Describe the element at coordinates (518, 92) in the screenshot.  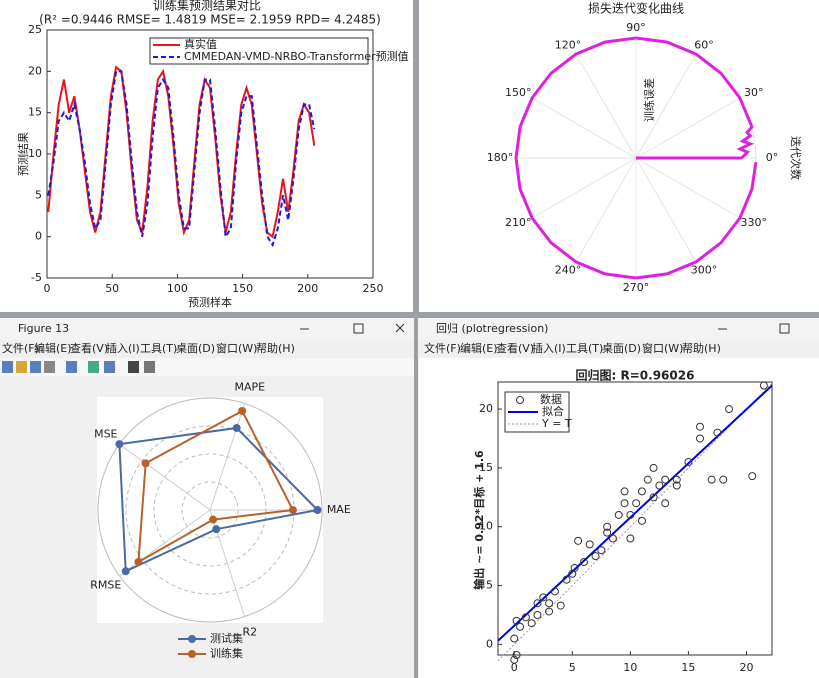
I see `theta-tick-label: 150°` at that location.